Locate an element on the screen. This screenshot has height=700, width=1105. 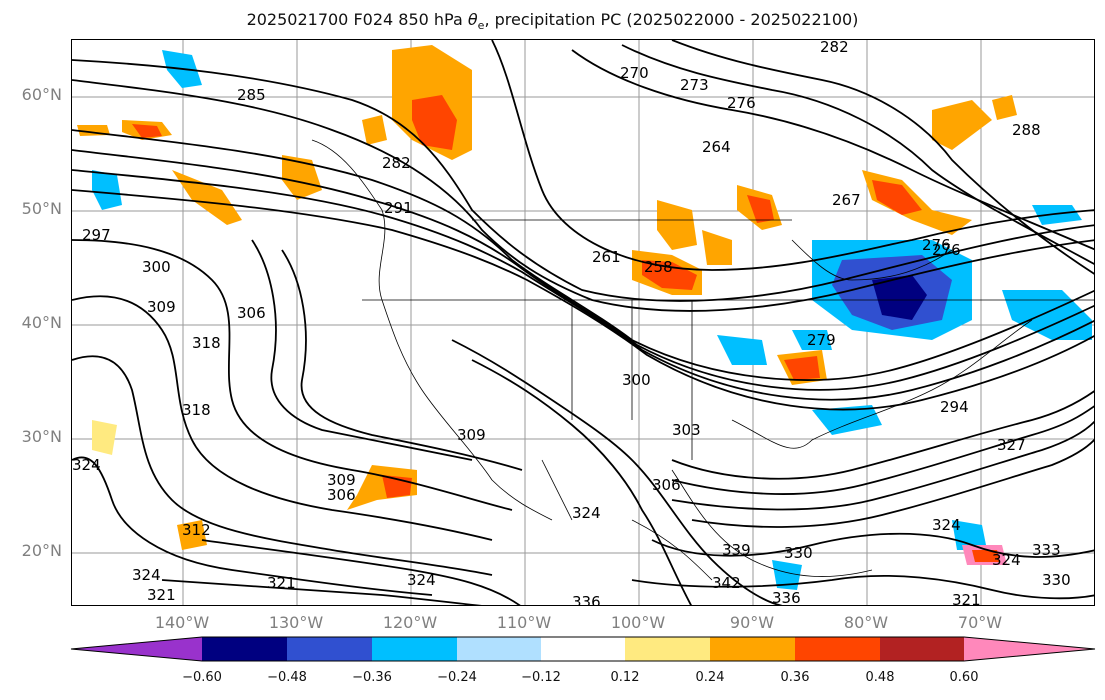
colorbar is located at coordinates (583, 649).